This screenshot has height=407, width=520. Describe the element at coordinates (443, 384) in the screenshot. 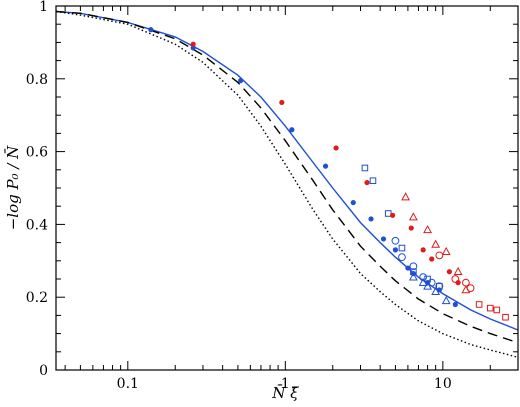

I see `x-tick-label: 10` at that location.